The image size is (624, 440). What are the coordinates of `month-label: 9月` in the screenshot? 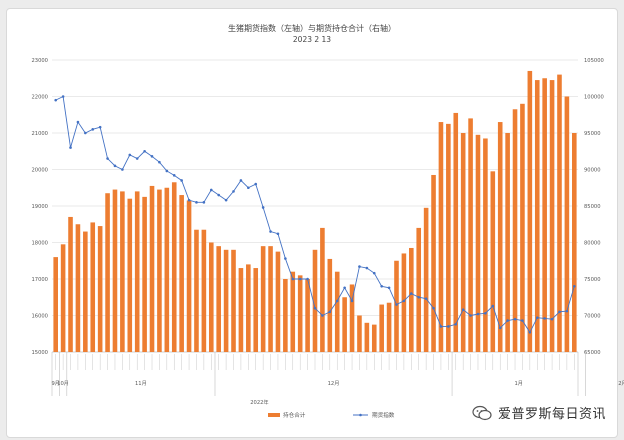 It's located at (55, 383).